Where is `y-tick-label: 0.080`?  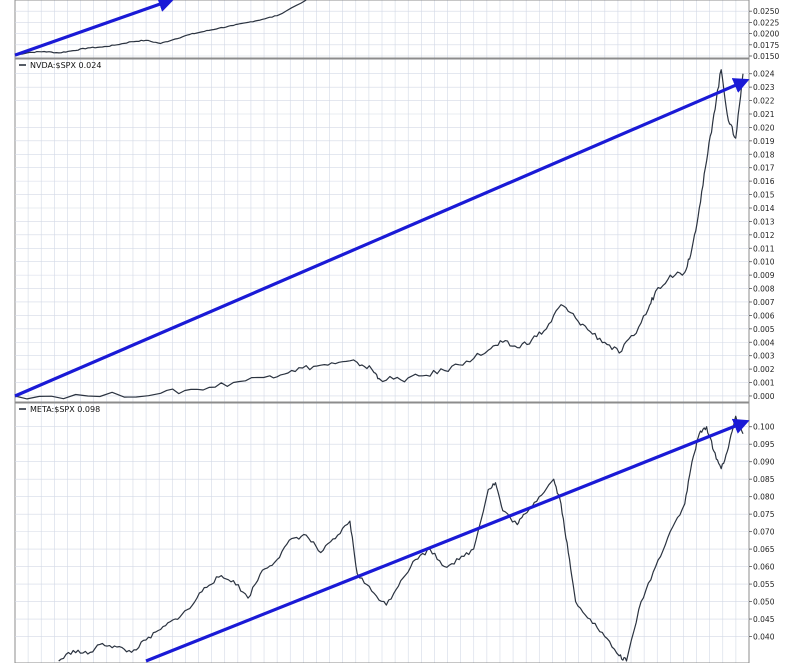
y-tick-label: 0.080 is located at coordinates (764, 497).